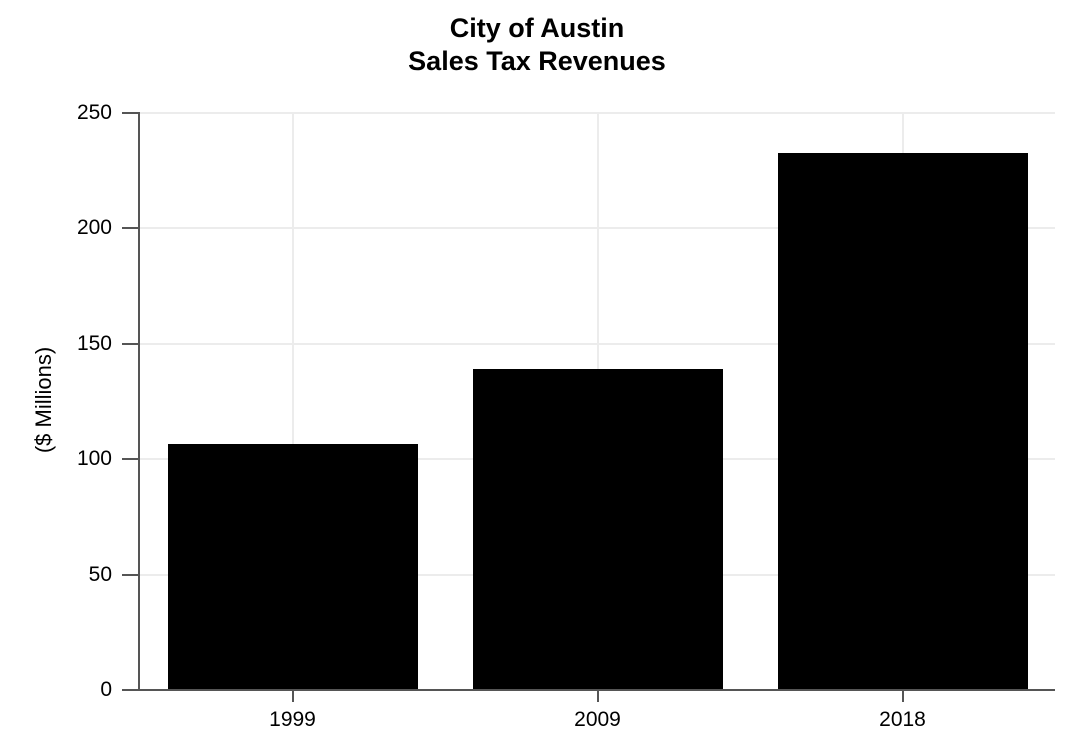 This screenshot has height=754, width=1074. Describe the element at coordinates (597, 719) in the screenshot. I see `x-tick-label-2009: 2009` at that location.